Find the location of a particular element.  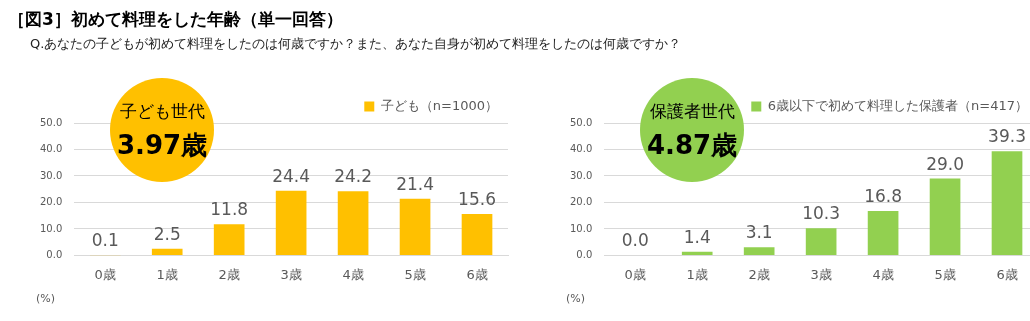

data-label: 29.0 is located at coordinates (945, 163).